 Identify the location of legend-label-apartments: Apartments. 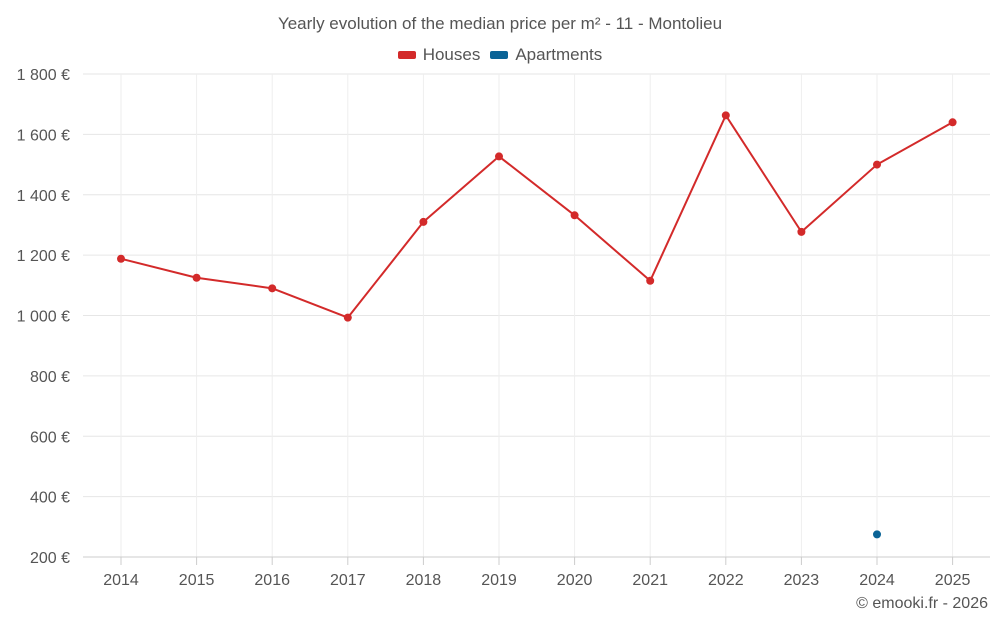
(559, 54).